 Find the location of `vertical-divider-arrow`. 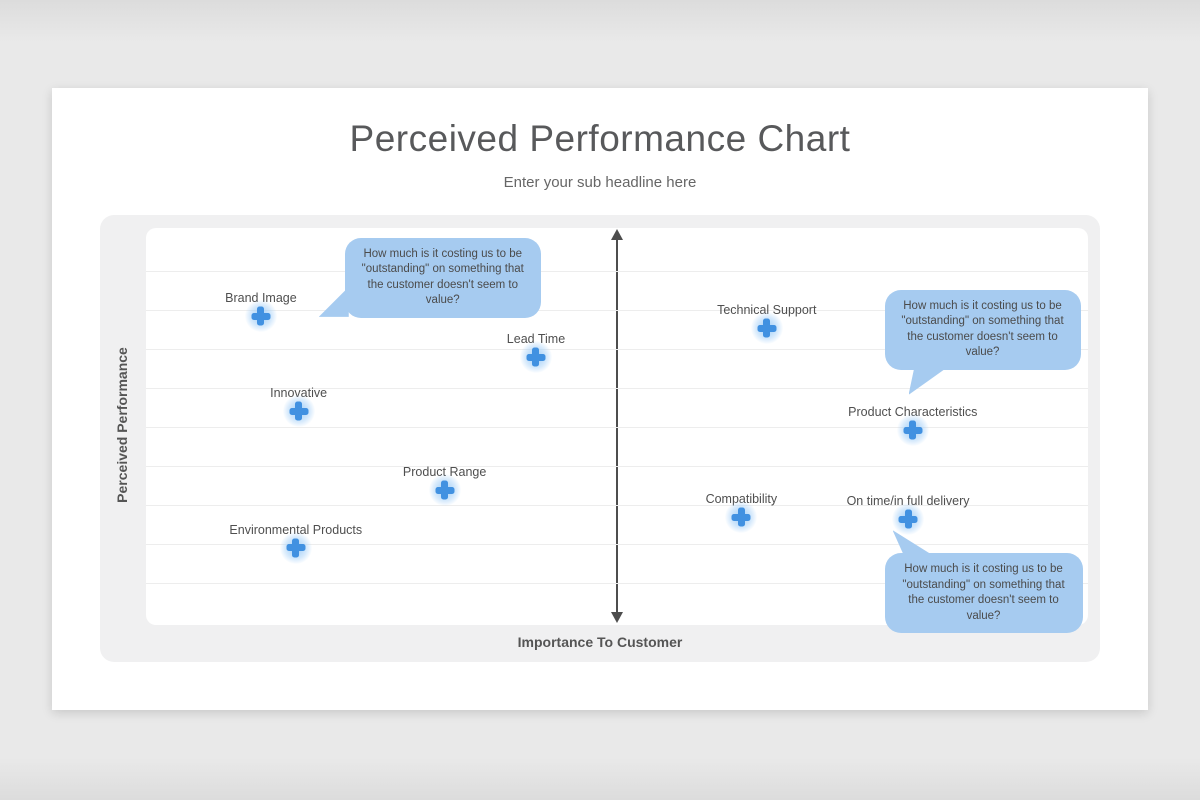

vertical-divider-arrow is located at coordinates (617, 426).